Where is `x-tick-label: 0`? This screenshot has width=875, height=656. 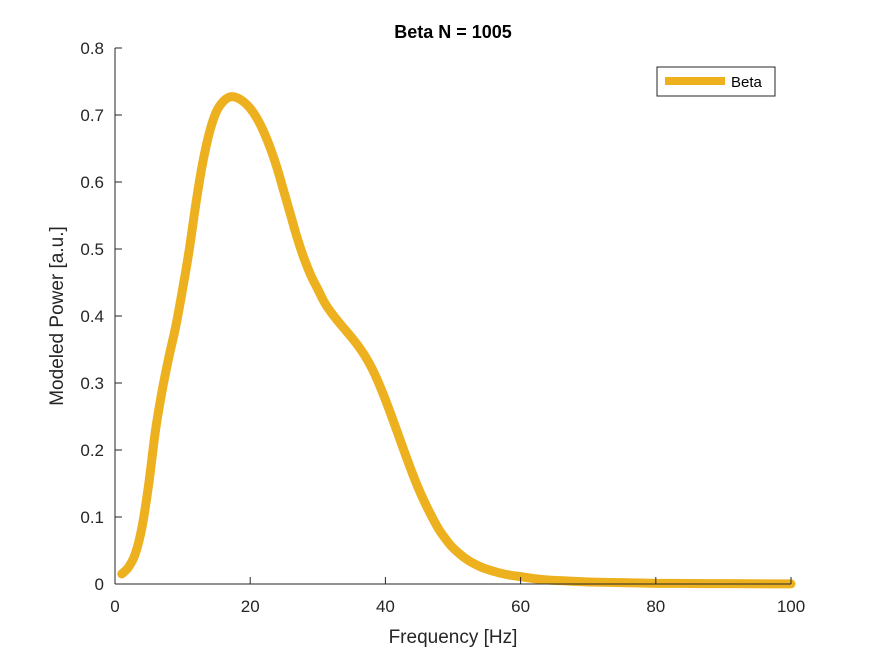 x-tick-label: 0 is located at coordinates (114, 606).